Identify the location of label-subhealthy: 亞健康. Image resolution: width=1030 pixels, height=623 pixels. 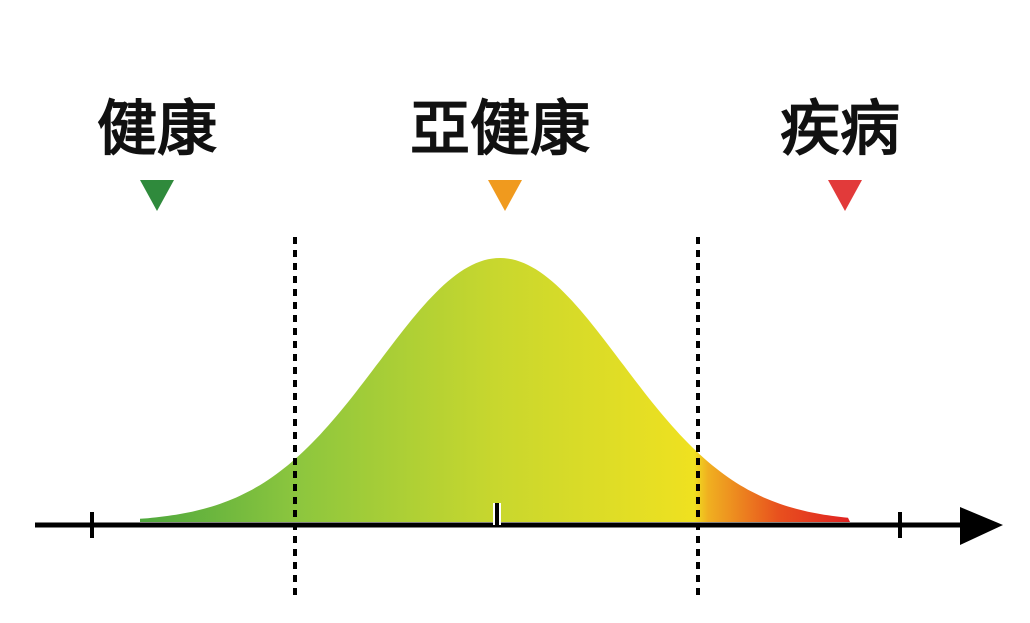
(500, 130).